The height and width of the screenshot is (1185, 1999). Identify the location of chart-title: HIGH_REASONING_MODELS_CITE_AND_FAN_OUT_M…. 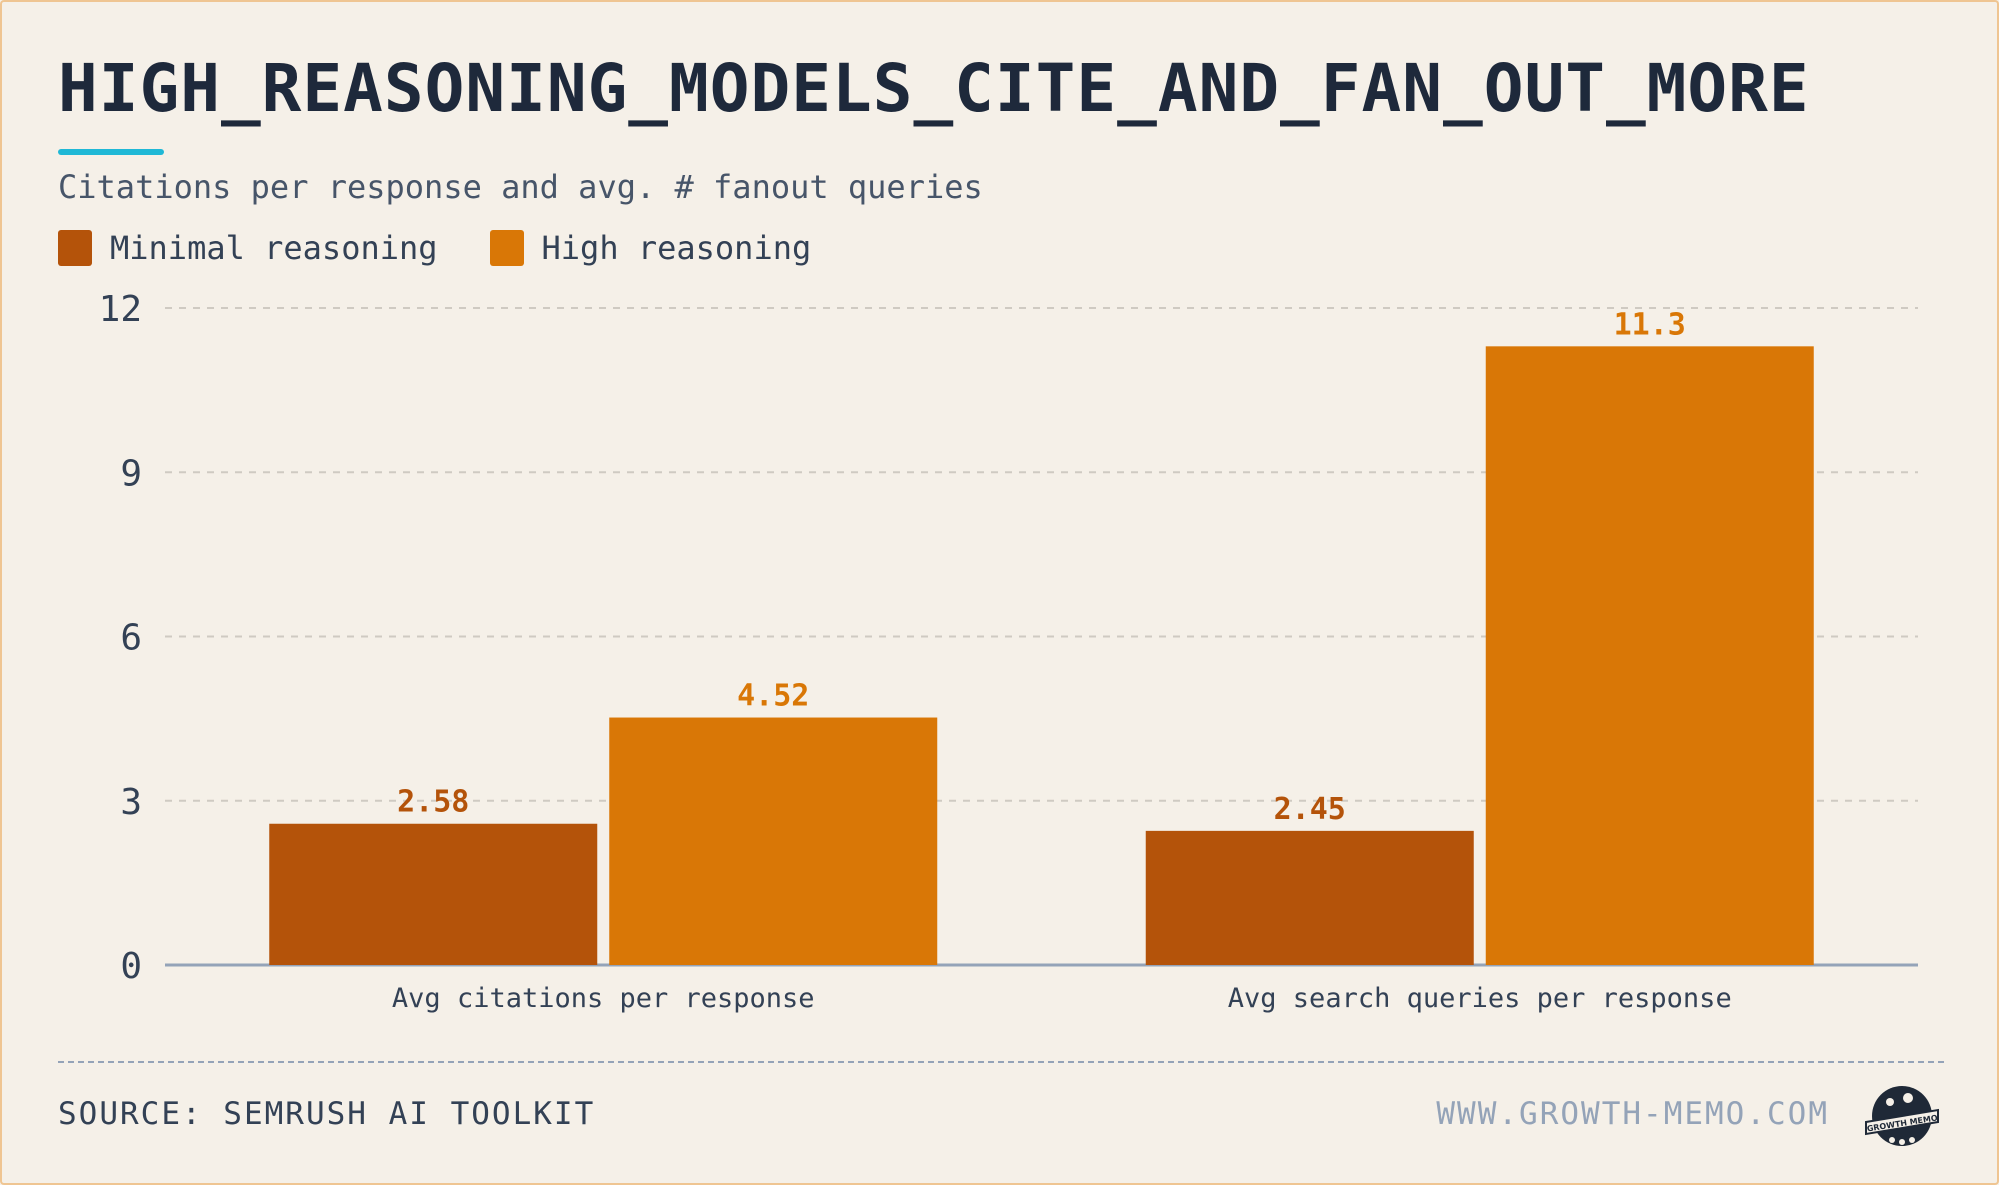
(934, 88).